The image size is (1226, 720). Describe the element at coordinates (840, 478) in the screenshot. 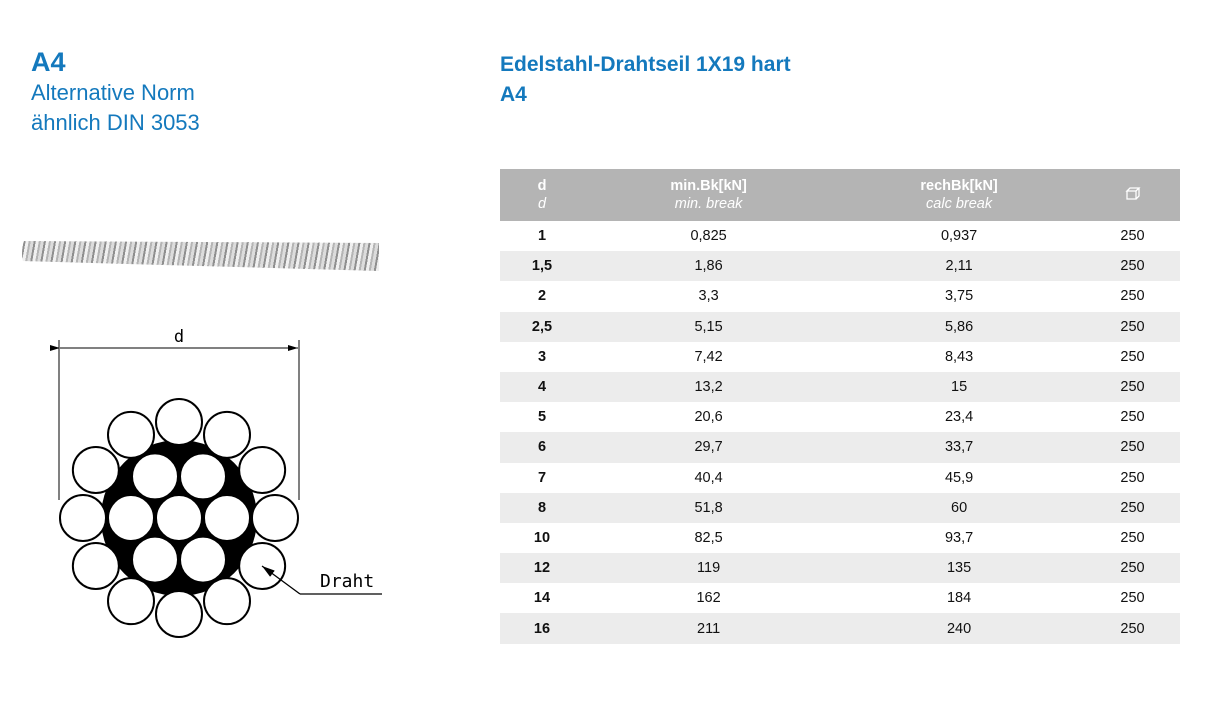

I see `table-row: 7 40,4 45,9 250` at that location.